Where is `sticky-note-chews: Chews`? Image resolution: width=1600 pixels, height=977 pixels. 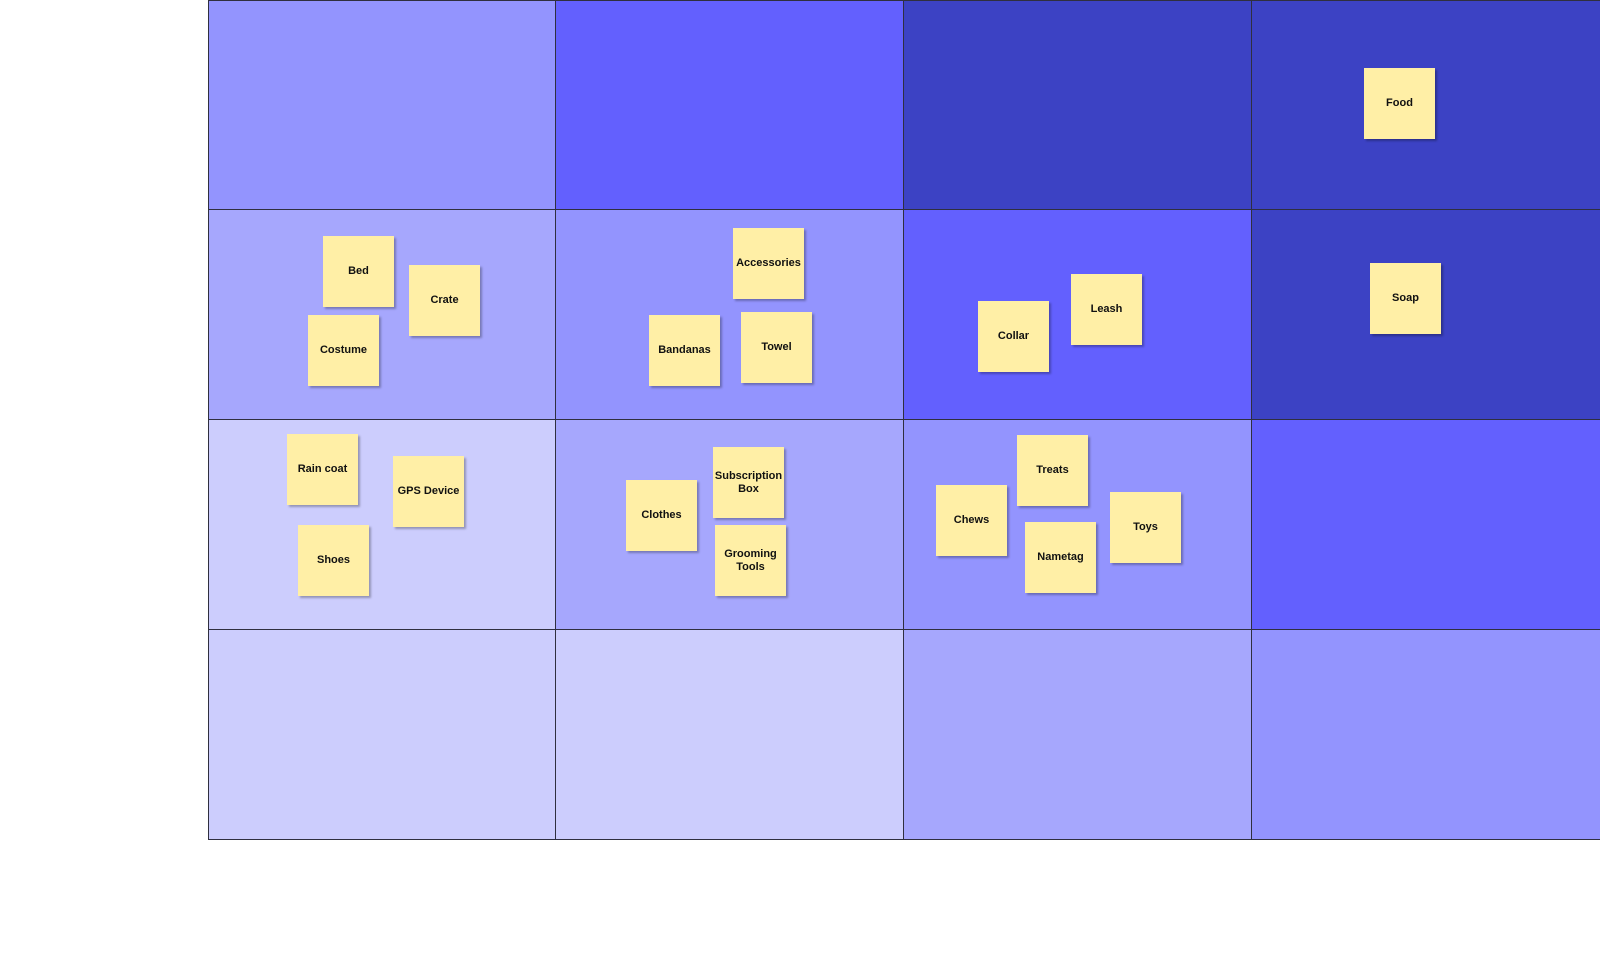
sticky-note-chews: Chews is located at coordinates (971, 520).